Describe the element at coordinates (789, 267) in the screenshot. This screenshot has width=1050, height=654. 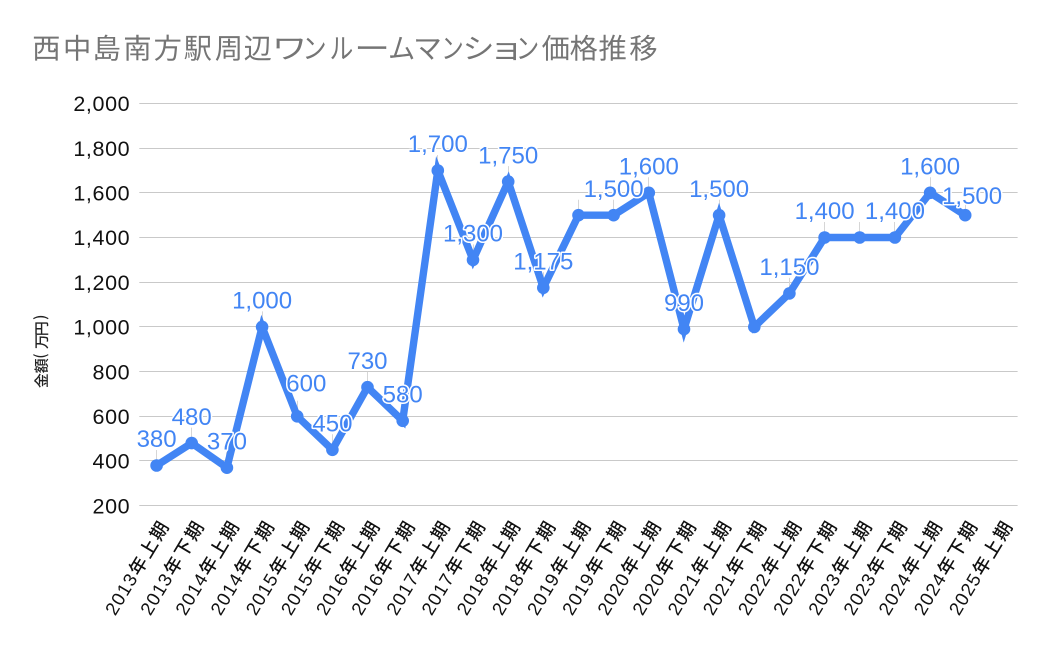
I see `svg-text: 1,150` at that location.